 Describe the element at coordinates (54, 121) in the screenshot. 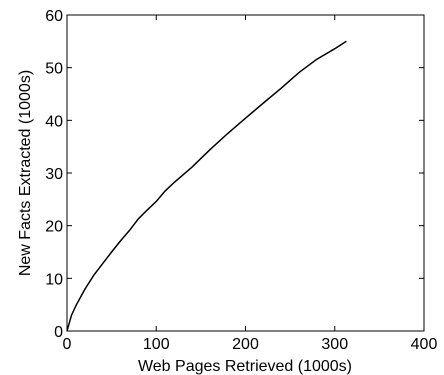

I see `y-tick-label: 40` at that location.